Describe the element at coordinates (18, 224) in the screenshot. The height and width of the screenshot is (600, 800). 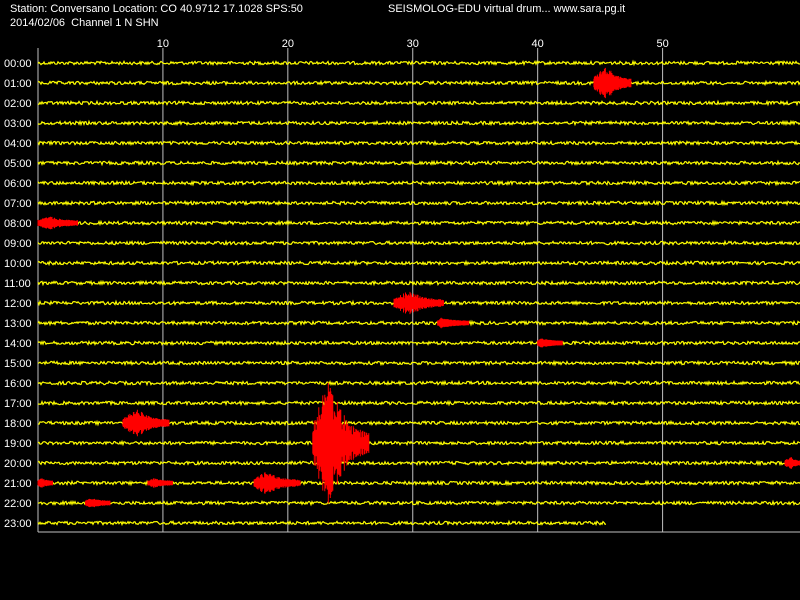
I see `row-label: 08:00` at that location.